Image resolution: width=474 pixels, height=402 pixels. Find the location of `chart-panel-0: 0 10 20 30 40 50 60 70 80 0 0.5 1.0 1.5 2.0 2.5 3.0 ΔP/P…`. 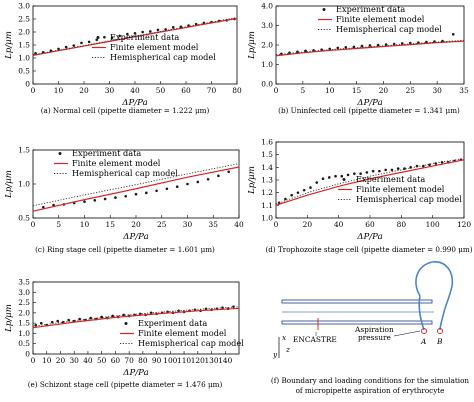

chart-panel-0: 0 10 20 30 40 50 60 70 80 0 0.5 1.0 1.5 2.0 2.5 3.0 ΔP/P… is located at coordinates (123, 59).